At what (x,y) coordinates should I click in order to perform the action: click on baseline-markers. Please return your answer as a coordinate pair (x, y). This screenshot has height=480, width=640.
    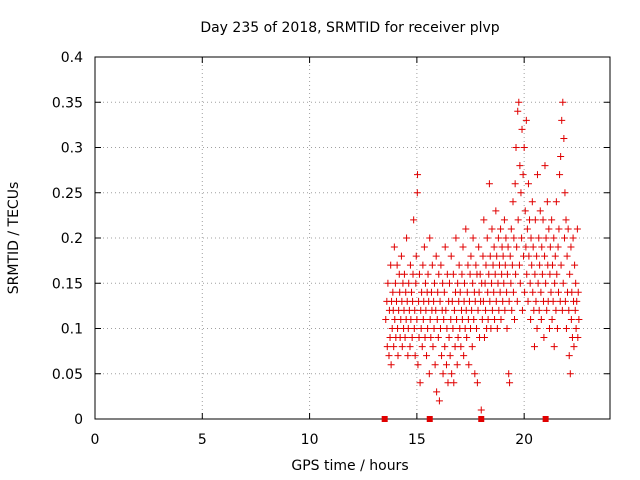
    Looking at the image, I should click on (465, 419).